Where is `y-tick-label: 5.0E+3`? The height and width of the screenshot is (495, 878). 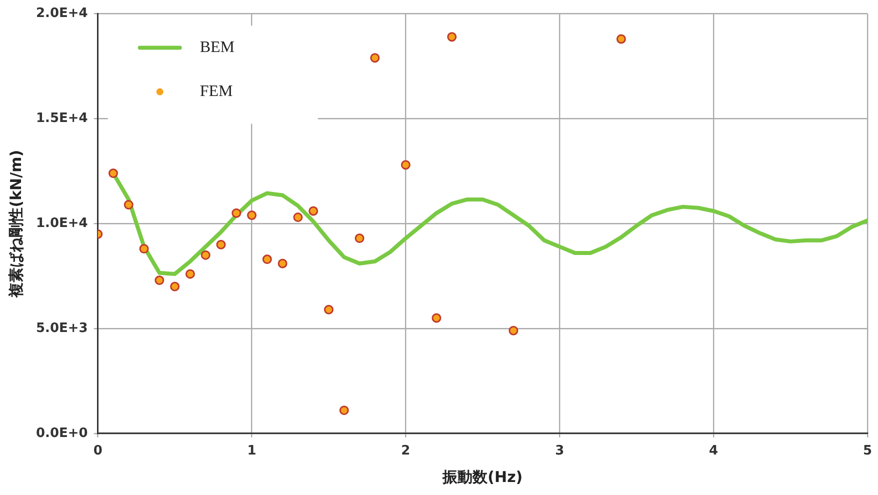
y-tick-label: 5.0E+3 is located at coordinates (62, 328).